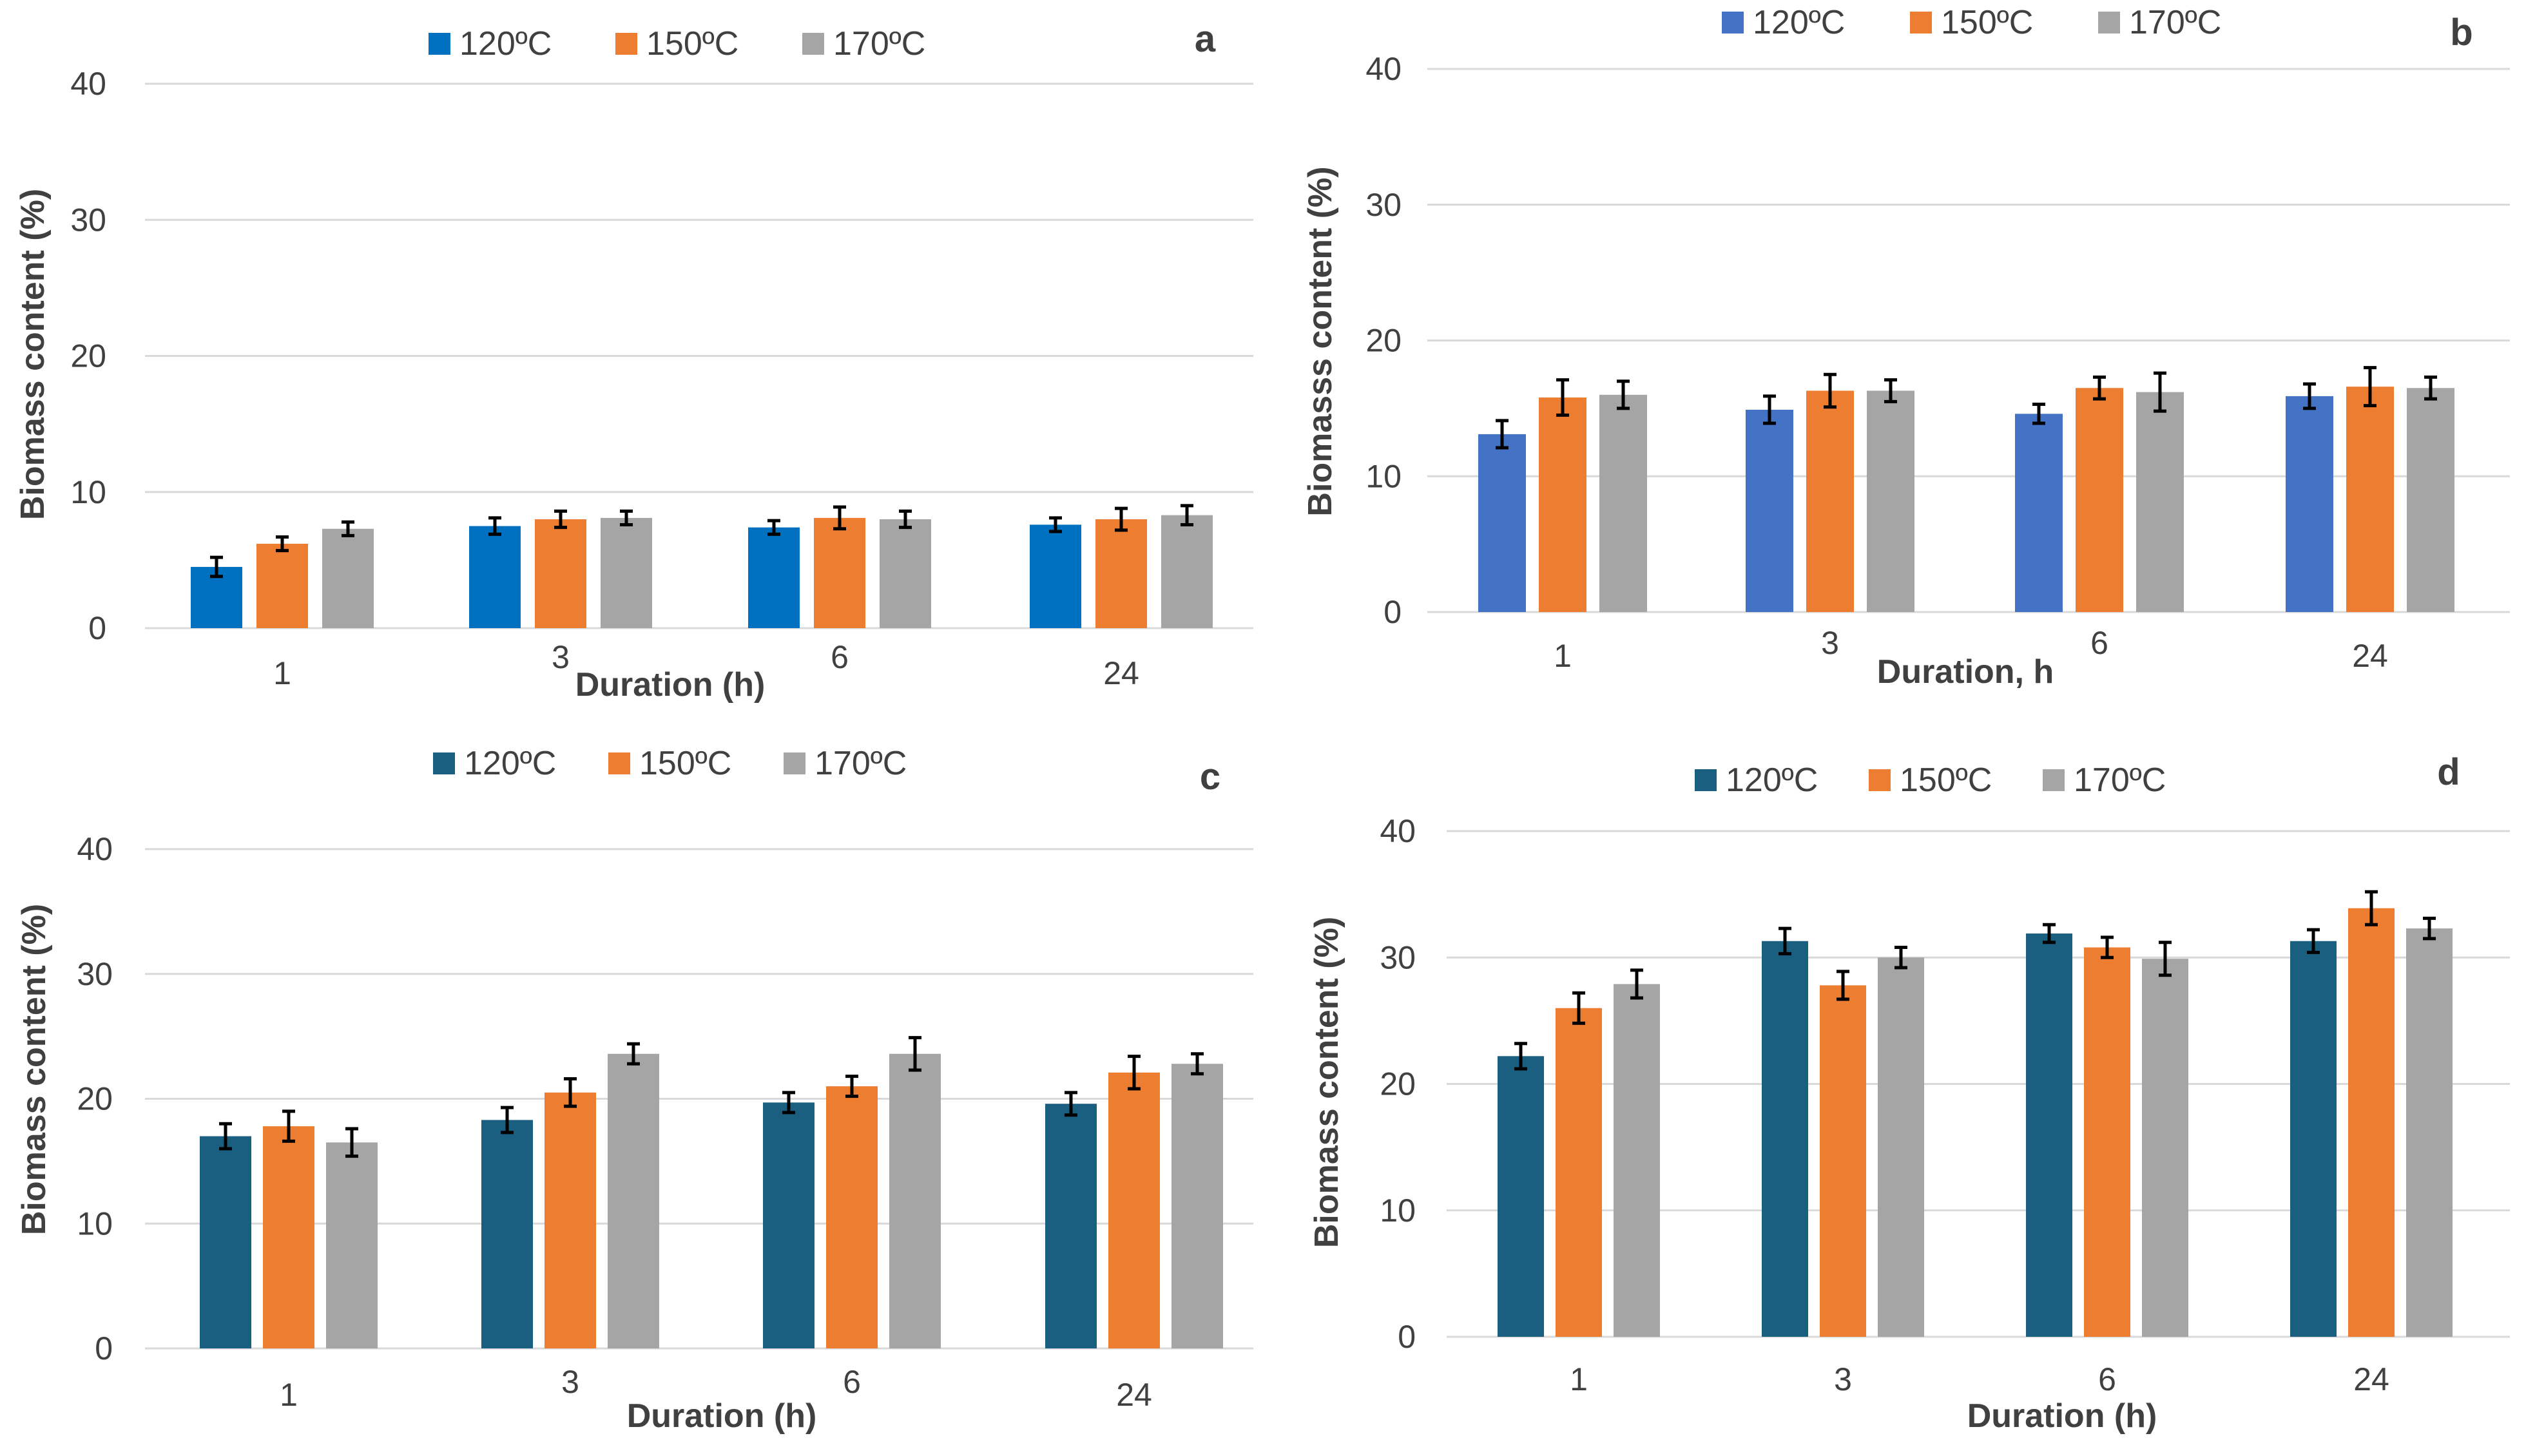 Image resolution: width=2526 pixels, height=1456 pixels. I want to click on panel-d-y-axis-title: Biomass content (%), so click(1326, 1082).